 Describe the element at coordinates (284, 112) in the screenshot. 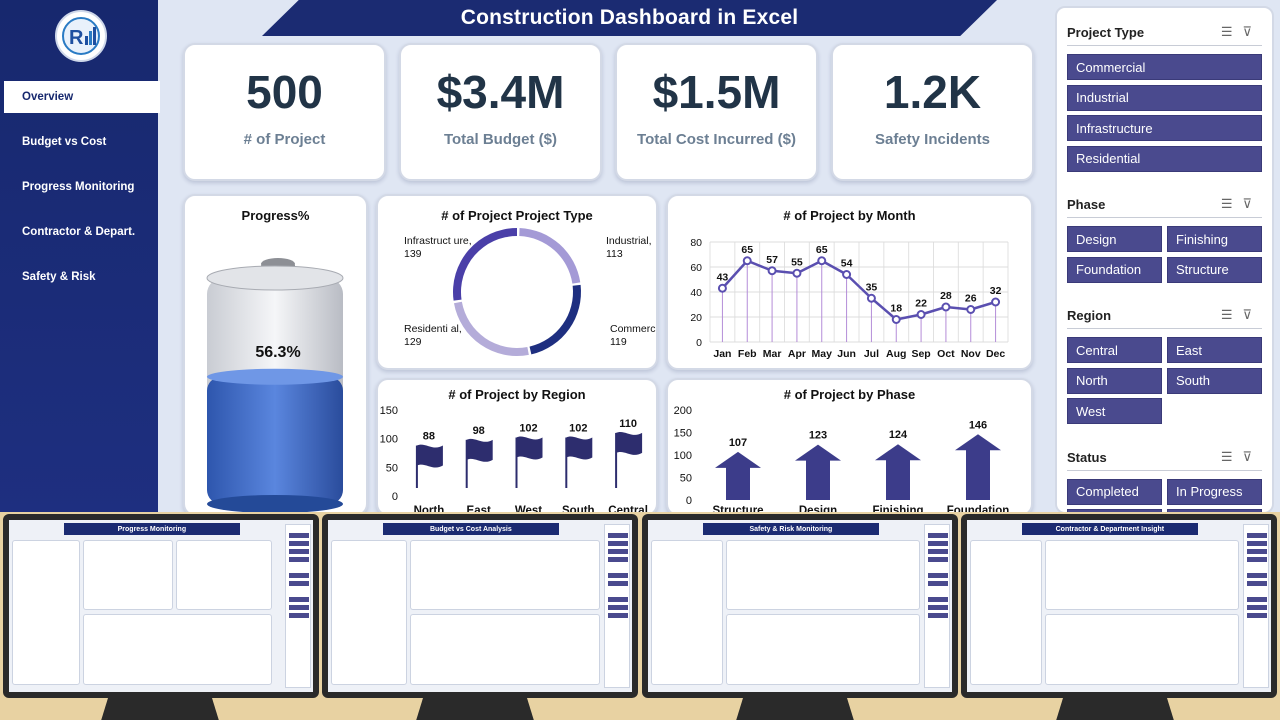

I see `kpi-card-projects: 500 # of Project` at that location.